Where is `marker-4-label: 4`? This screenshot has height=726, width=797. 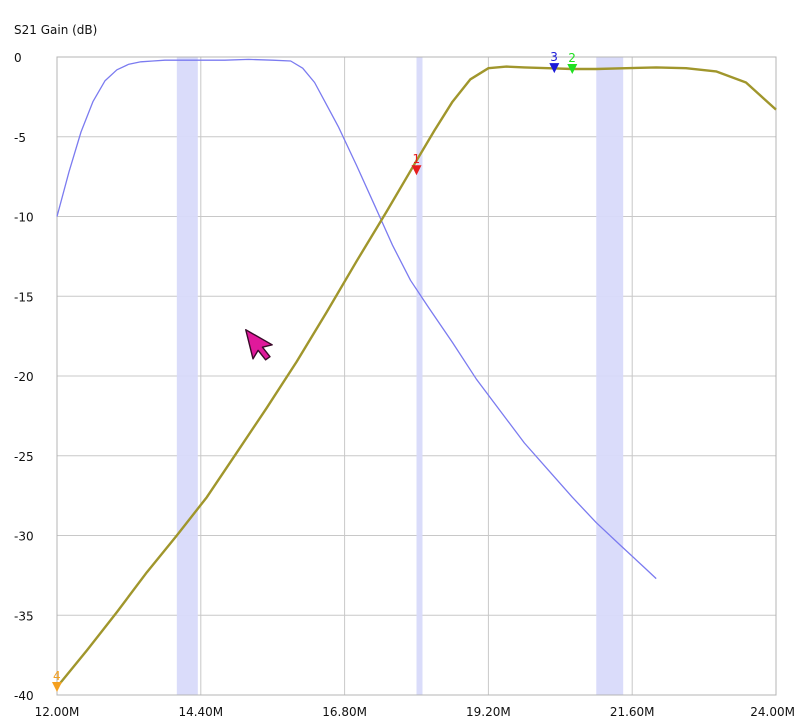
marker-4-label: 4 is located at coordinates (57, 676).